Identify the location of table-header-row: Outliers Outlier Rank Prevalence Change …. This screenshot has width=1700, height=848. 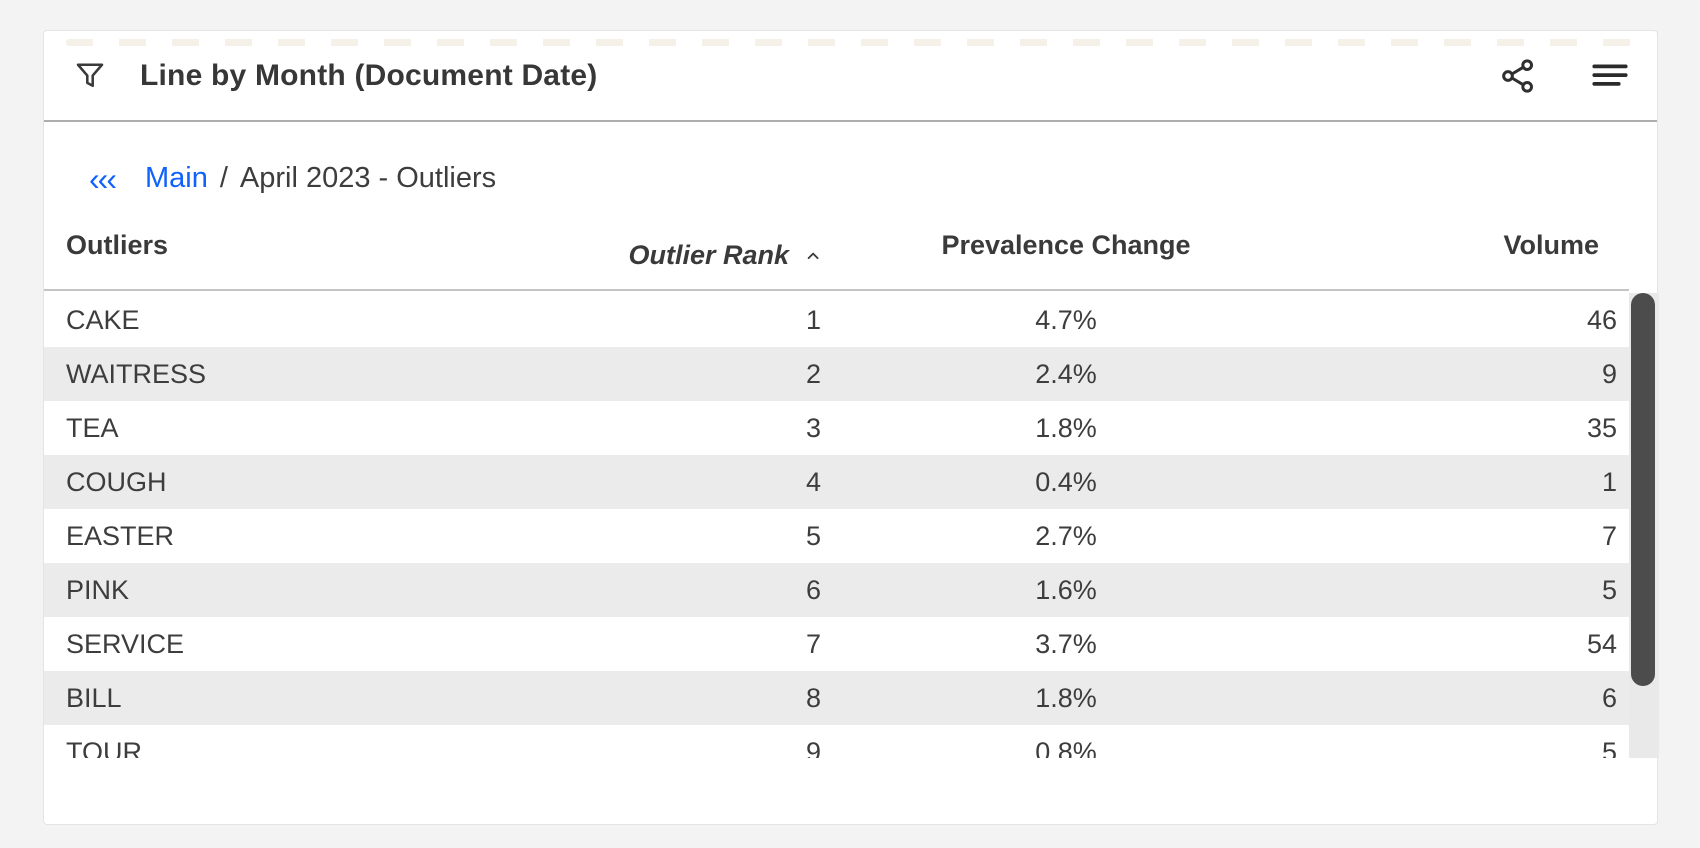
(836, 246).